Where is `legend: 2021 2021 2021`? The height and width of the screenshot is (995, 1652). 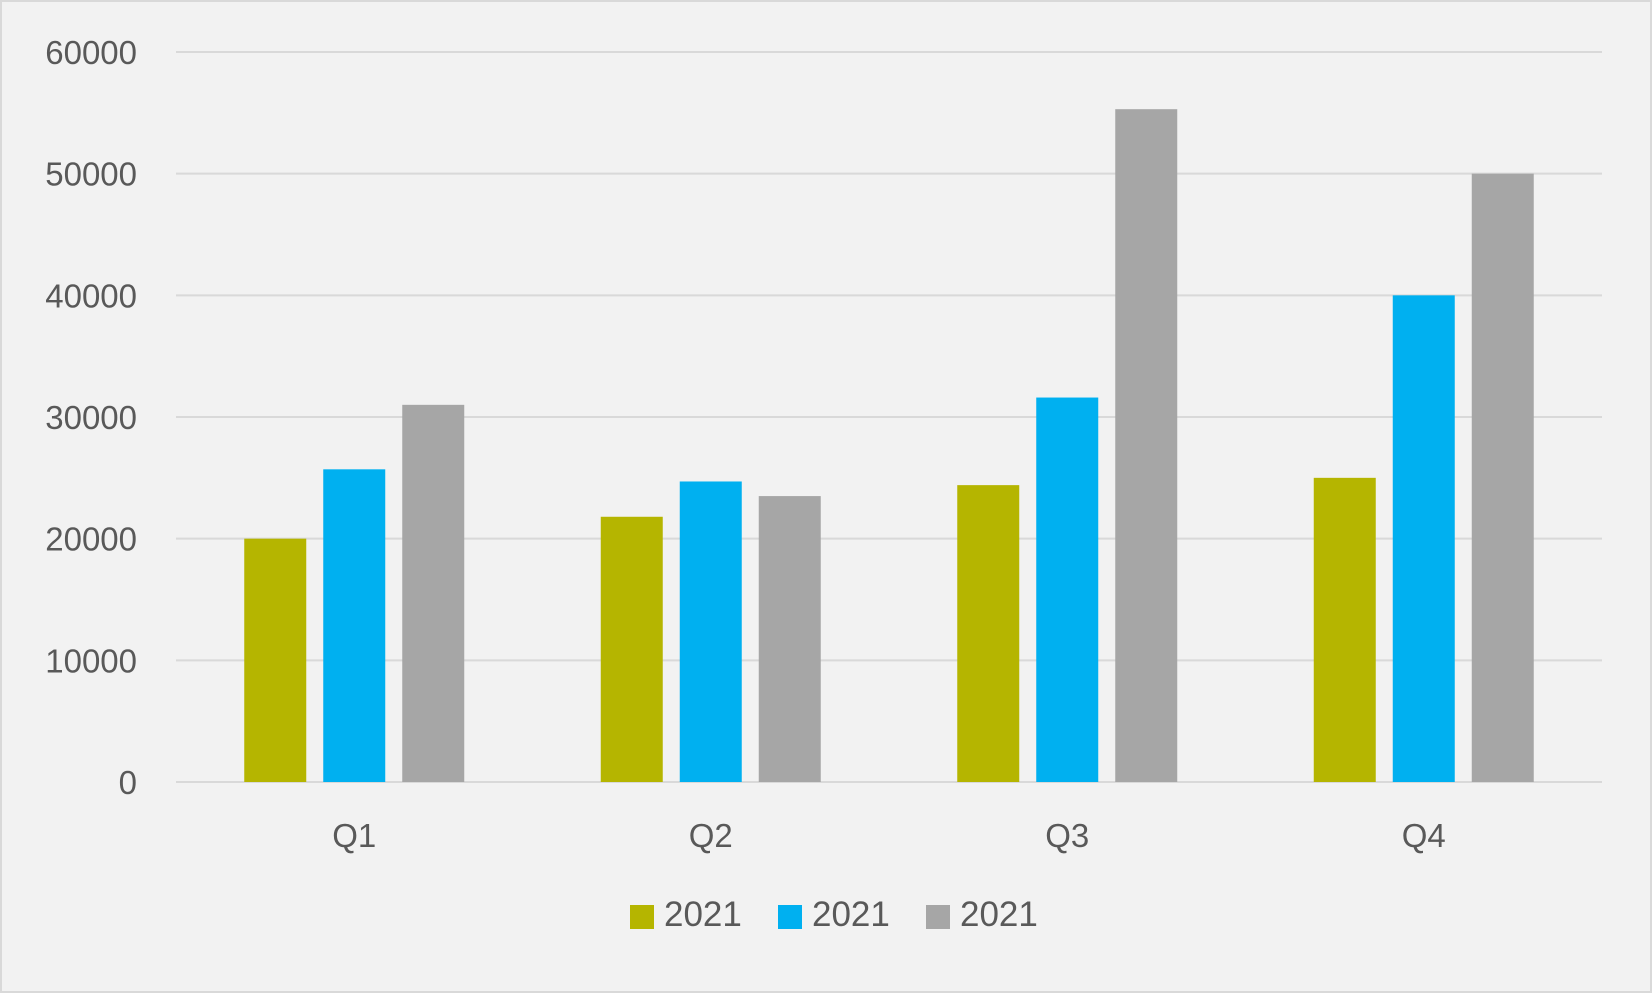 legend: 2021 2021 2021 is located at coordinates (834, 914).